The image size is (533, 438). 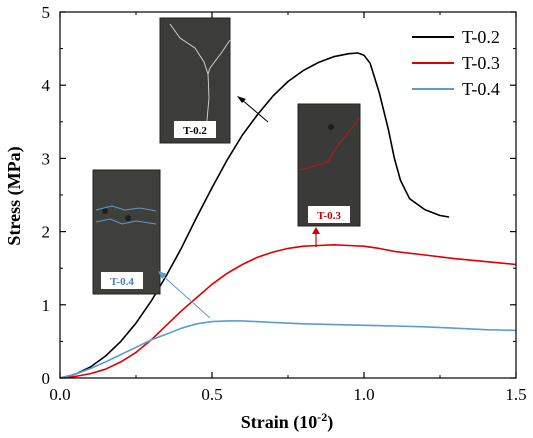 I want to click on arrow-head-t04, so click(x=162, y=275).